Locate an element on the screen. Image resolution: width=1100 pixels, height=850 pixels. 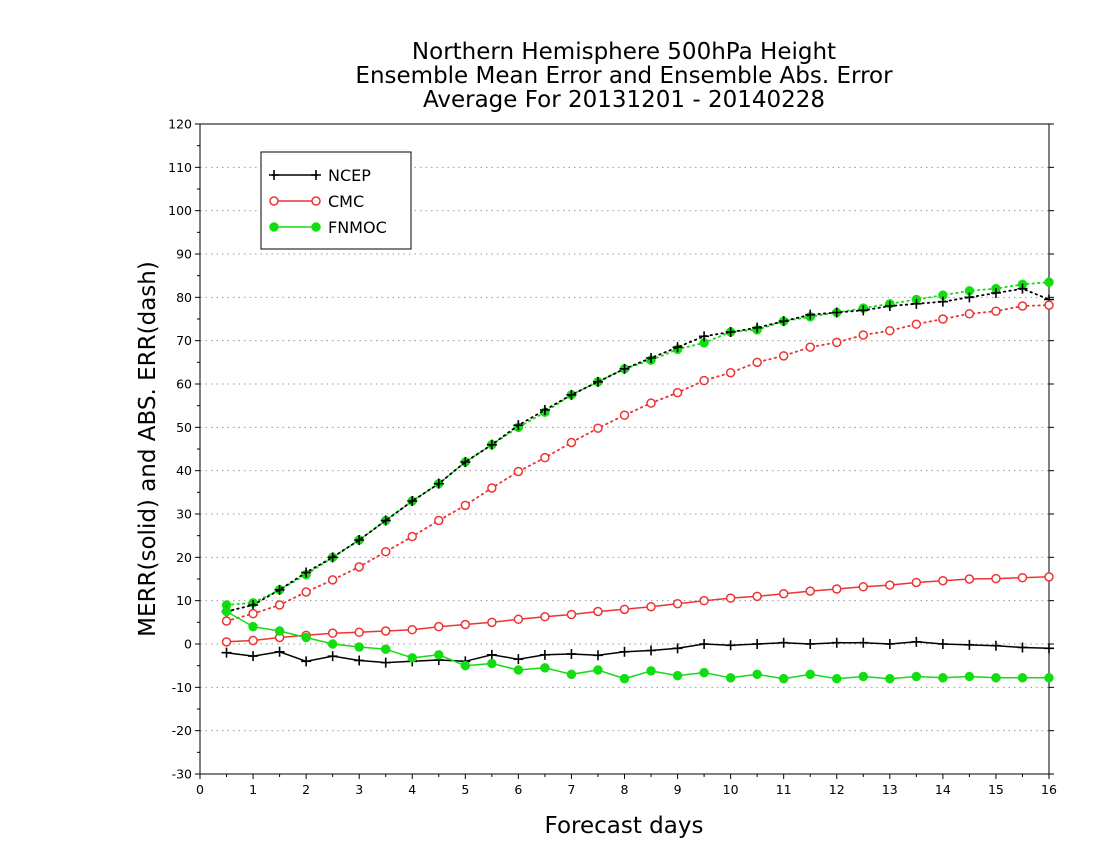
legend-label: FNMOC is located at coordinates (357, 227).